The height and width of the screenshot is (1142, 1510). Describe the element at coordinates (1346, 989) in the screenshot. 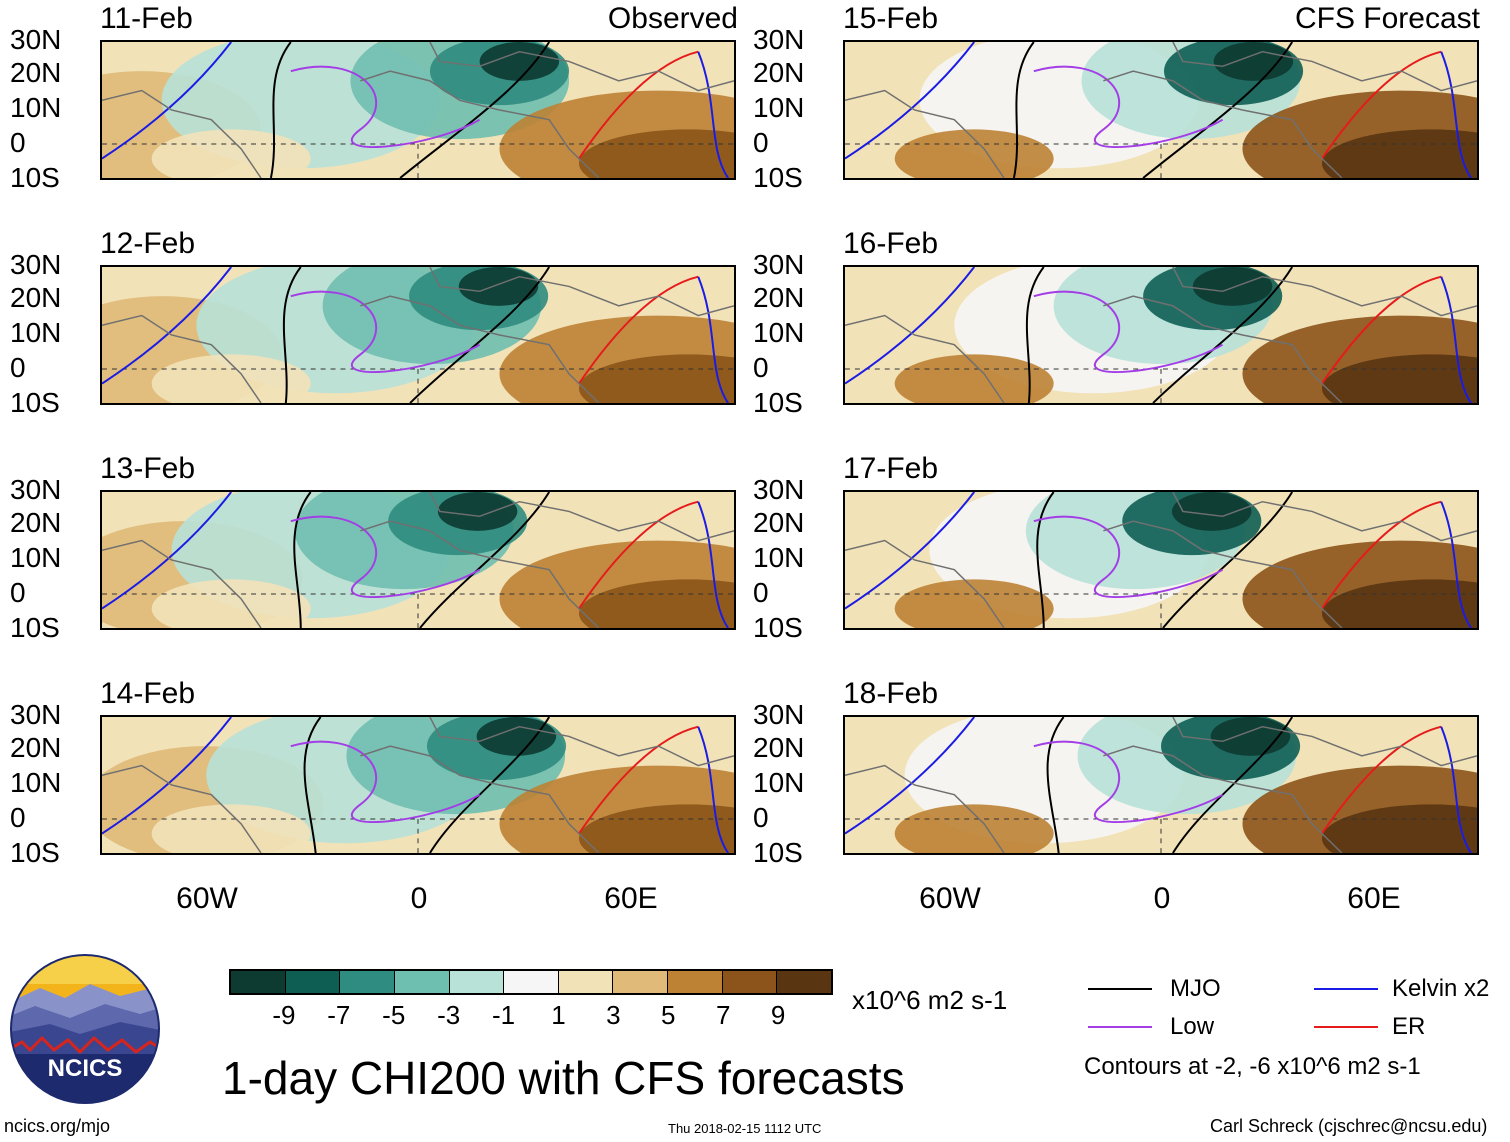

I see `legend-kelvin-line` at that location.